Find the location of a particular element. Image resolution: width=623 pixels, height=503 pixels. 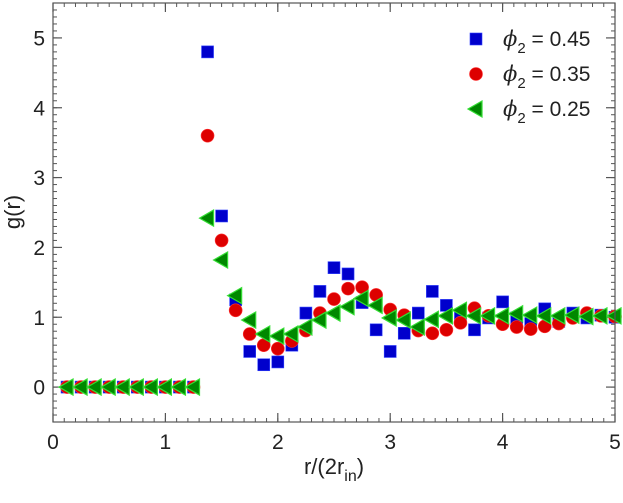

y-tick-label: 4 is located at coordinates (39, 108).